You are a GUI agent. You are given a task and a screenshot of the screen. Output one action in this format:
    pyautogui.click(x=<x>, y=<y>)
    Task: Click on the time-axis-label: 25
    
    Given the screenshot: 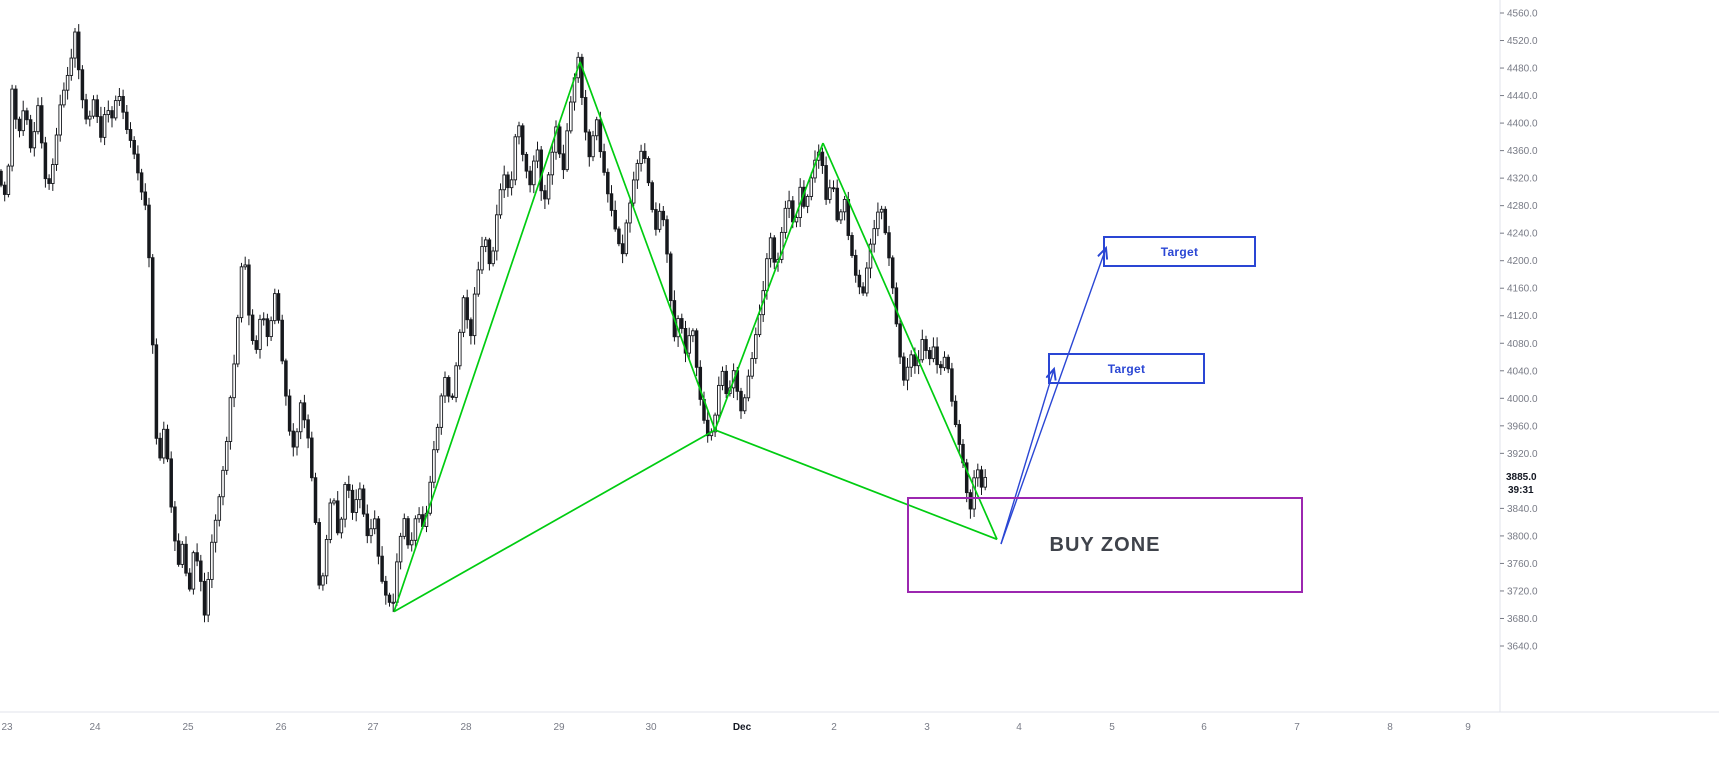 What is the action you would take?
    pyautogui.click(x=188, y=727)
    